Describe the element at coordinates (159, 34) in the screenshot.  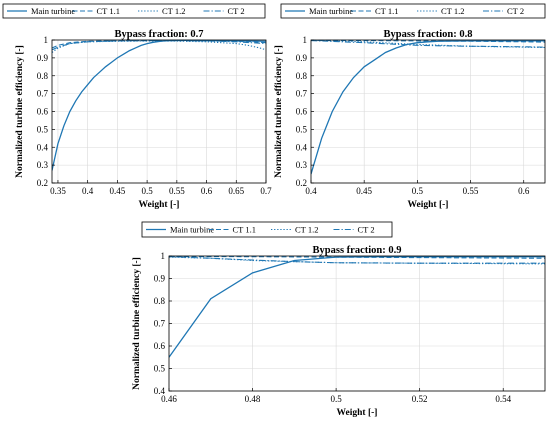
I see `chart-title: Bypass fraction: 0.7` at that location.